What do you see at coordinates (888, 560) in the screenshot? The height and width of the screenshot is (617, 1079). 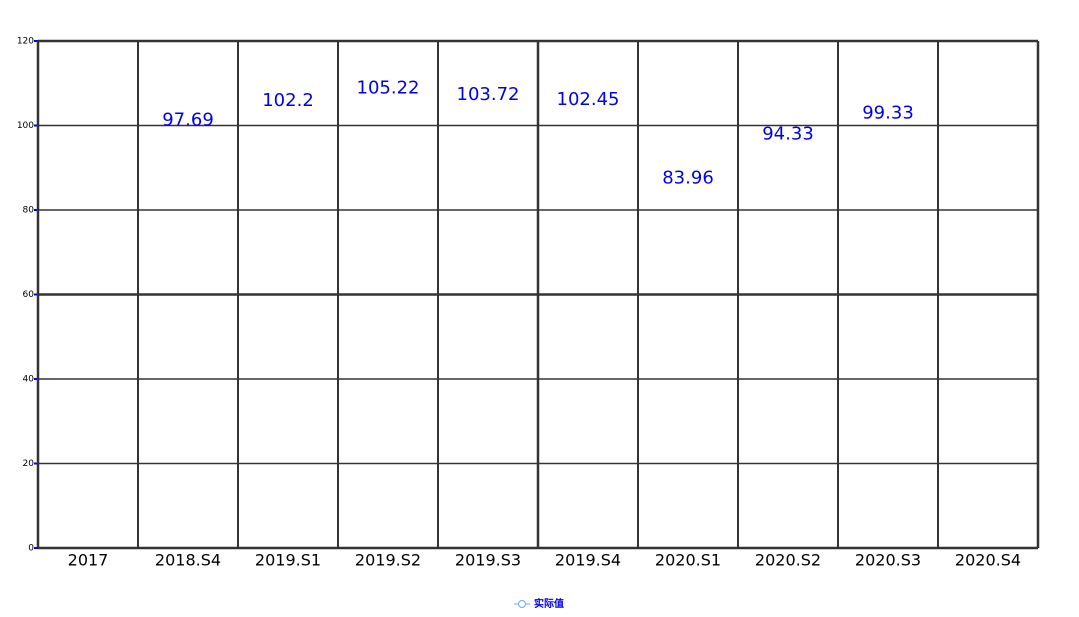 I see `x-tick-label: 2020.S3` at bounding box center [888, 560].